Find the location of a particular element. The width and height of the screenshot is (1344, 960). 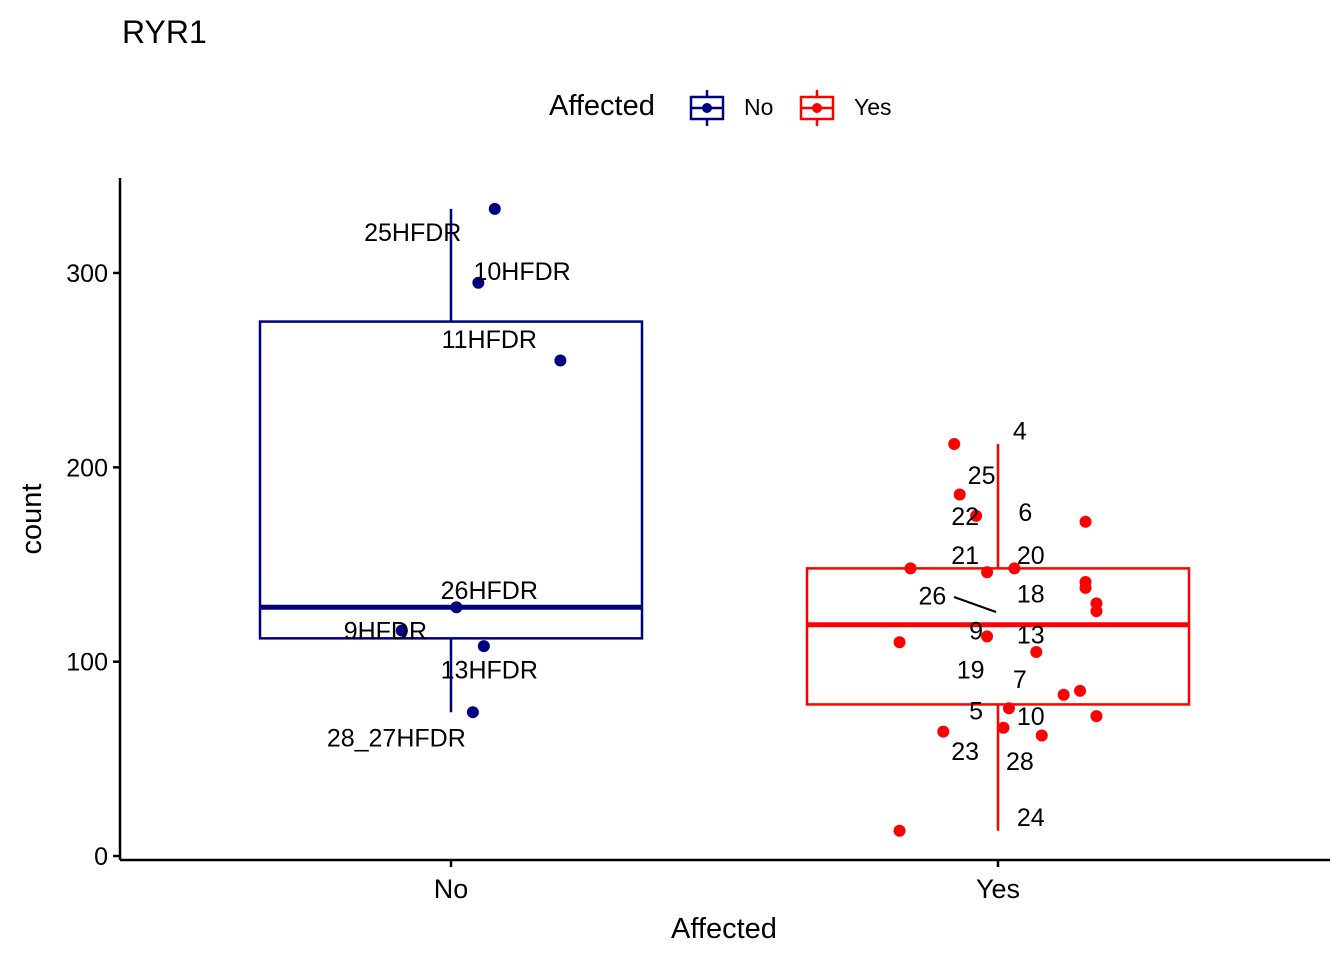

legend-label-no: No is located at coordinates (759, 107).